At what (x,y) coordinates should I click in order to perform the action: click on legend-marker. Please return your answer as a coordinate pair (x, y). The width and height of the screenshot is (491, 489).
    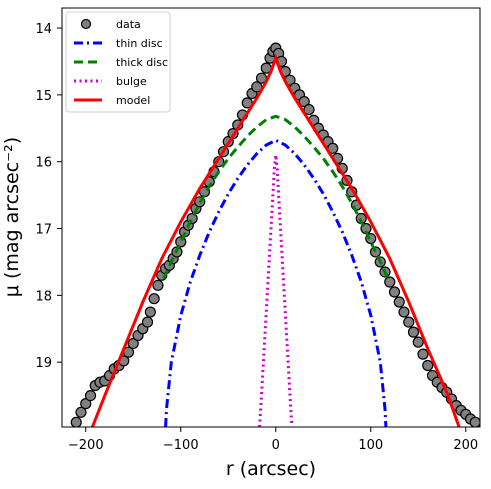
    Looking at the image, I should click on (86, 24).